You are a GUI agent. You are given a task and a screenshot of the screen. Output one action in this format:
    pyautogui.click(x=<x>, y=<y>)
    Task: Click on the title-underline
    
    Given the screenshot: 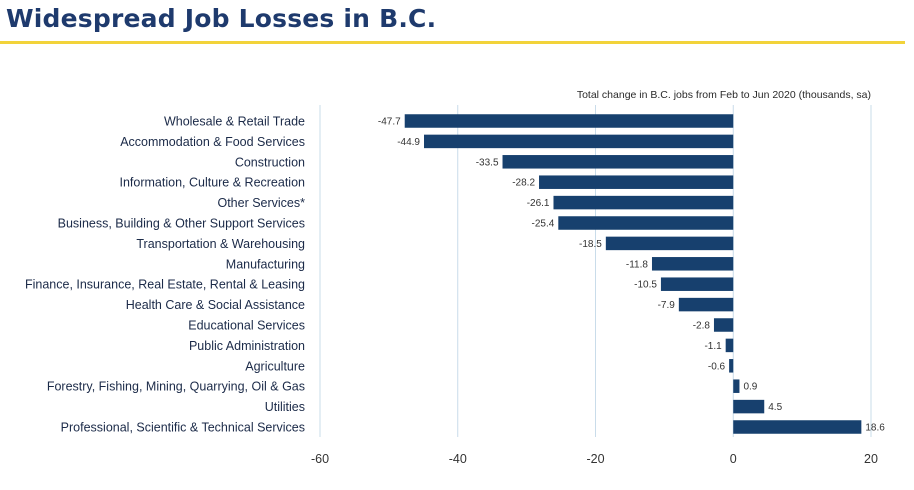 What is the action you would take?
    pyautogui.click(x=452, y=42)
    